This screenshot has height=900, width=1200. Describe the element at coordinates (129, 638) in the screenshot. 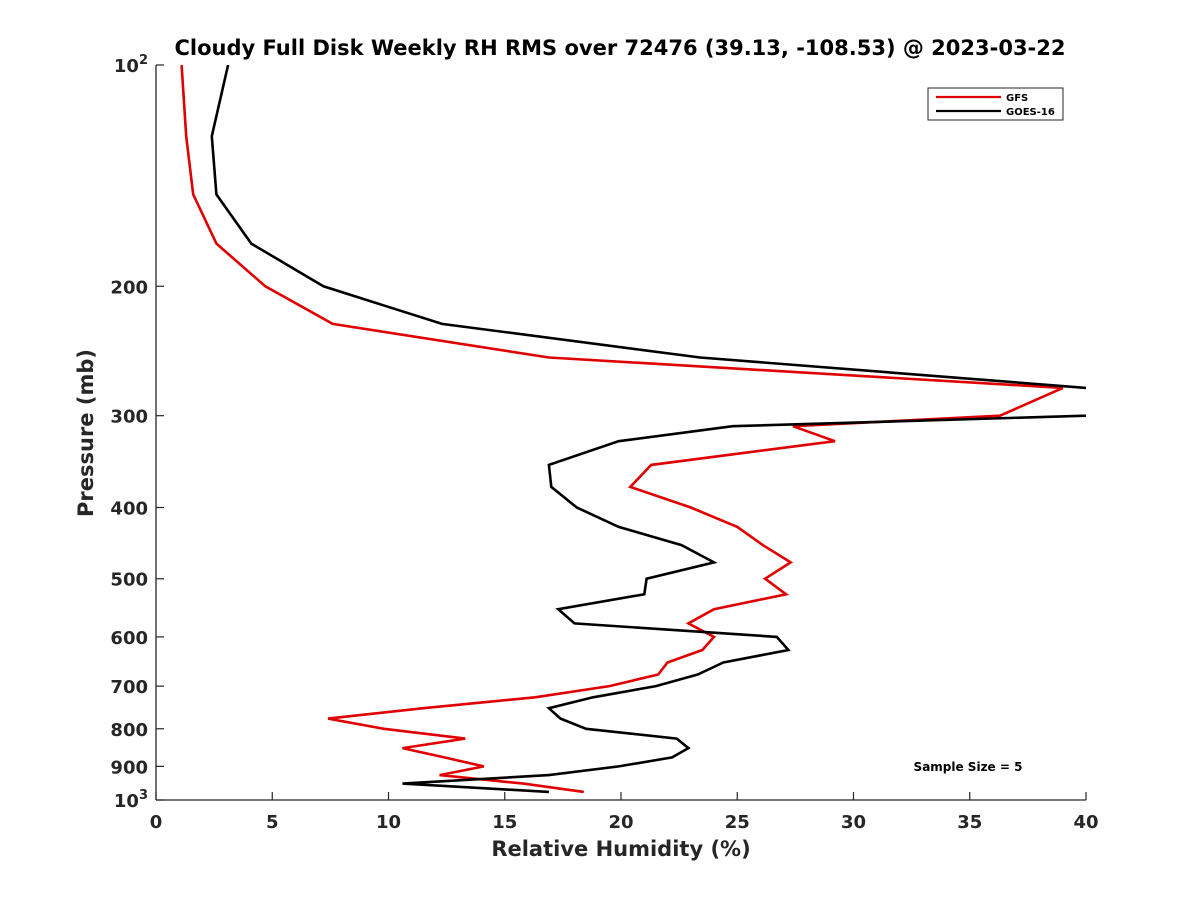

I see `y-tick-label: 600` at that location.